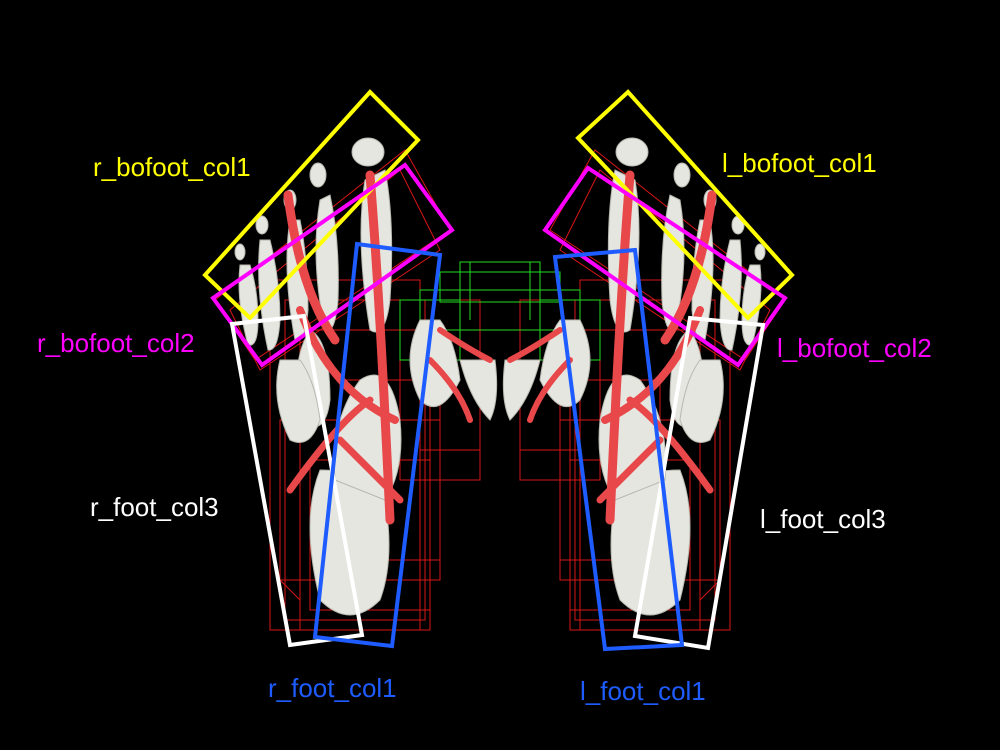 The width and height of the screenshot is (1000, 750). I want to click on label-r-foot-col1: r_foot_col1, so click(332, 688).